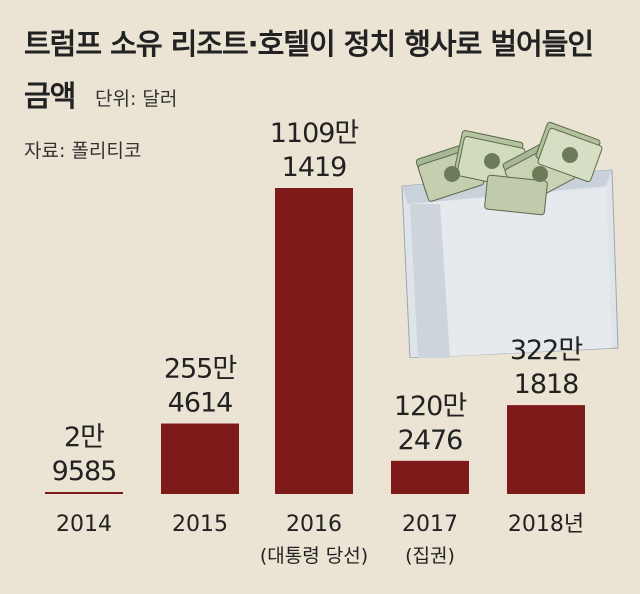 This screenshot has width=640, height=594. What do you see at coordinates (84, 471) in the screenshot?
I see `value-label-2014-1: 9585` at bounding box center [84, 471].